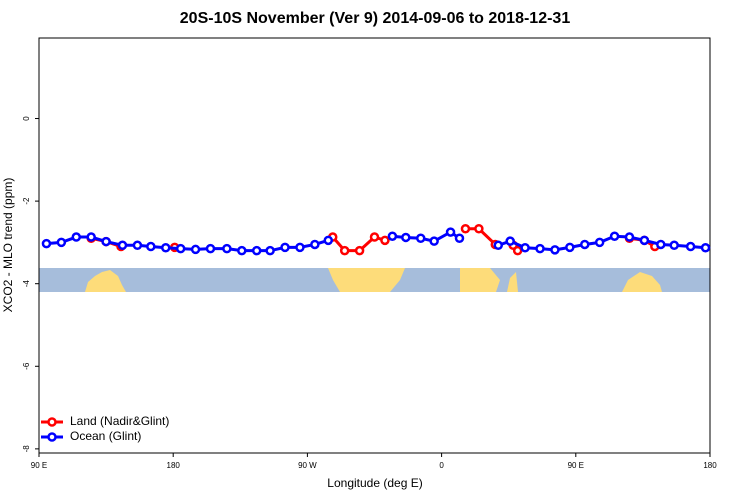  What do you see at coordinates (441, 465) in the screenshot?
I see `x-tick-label: 0` at bounding box center [441, 465].